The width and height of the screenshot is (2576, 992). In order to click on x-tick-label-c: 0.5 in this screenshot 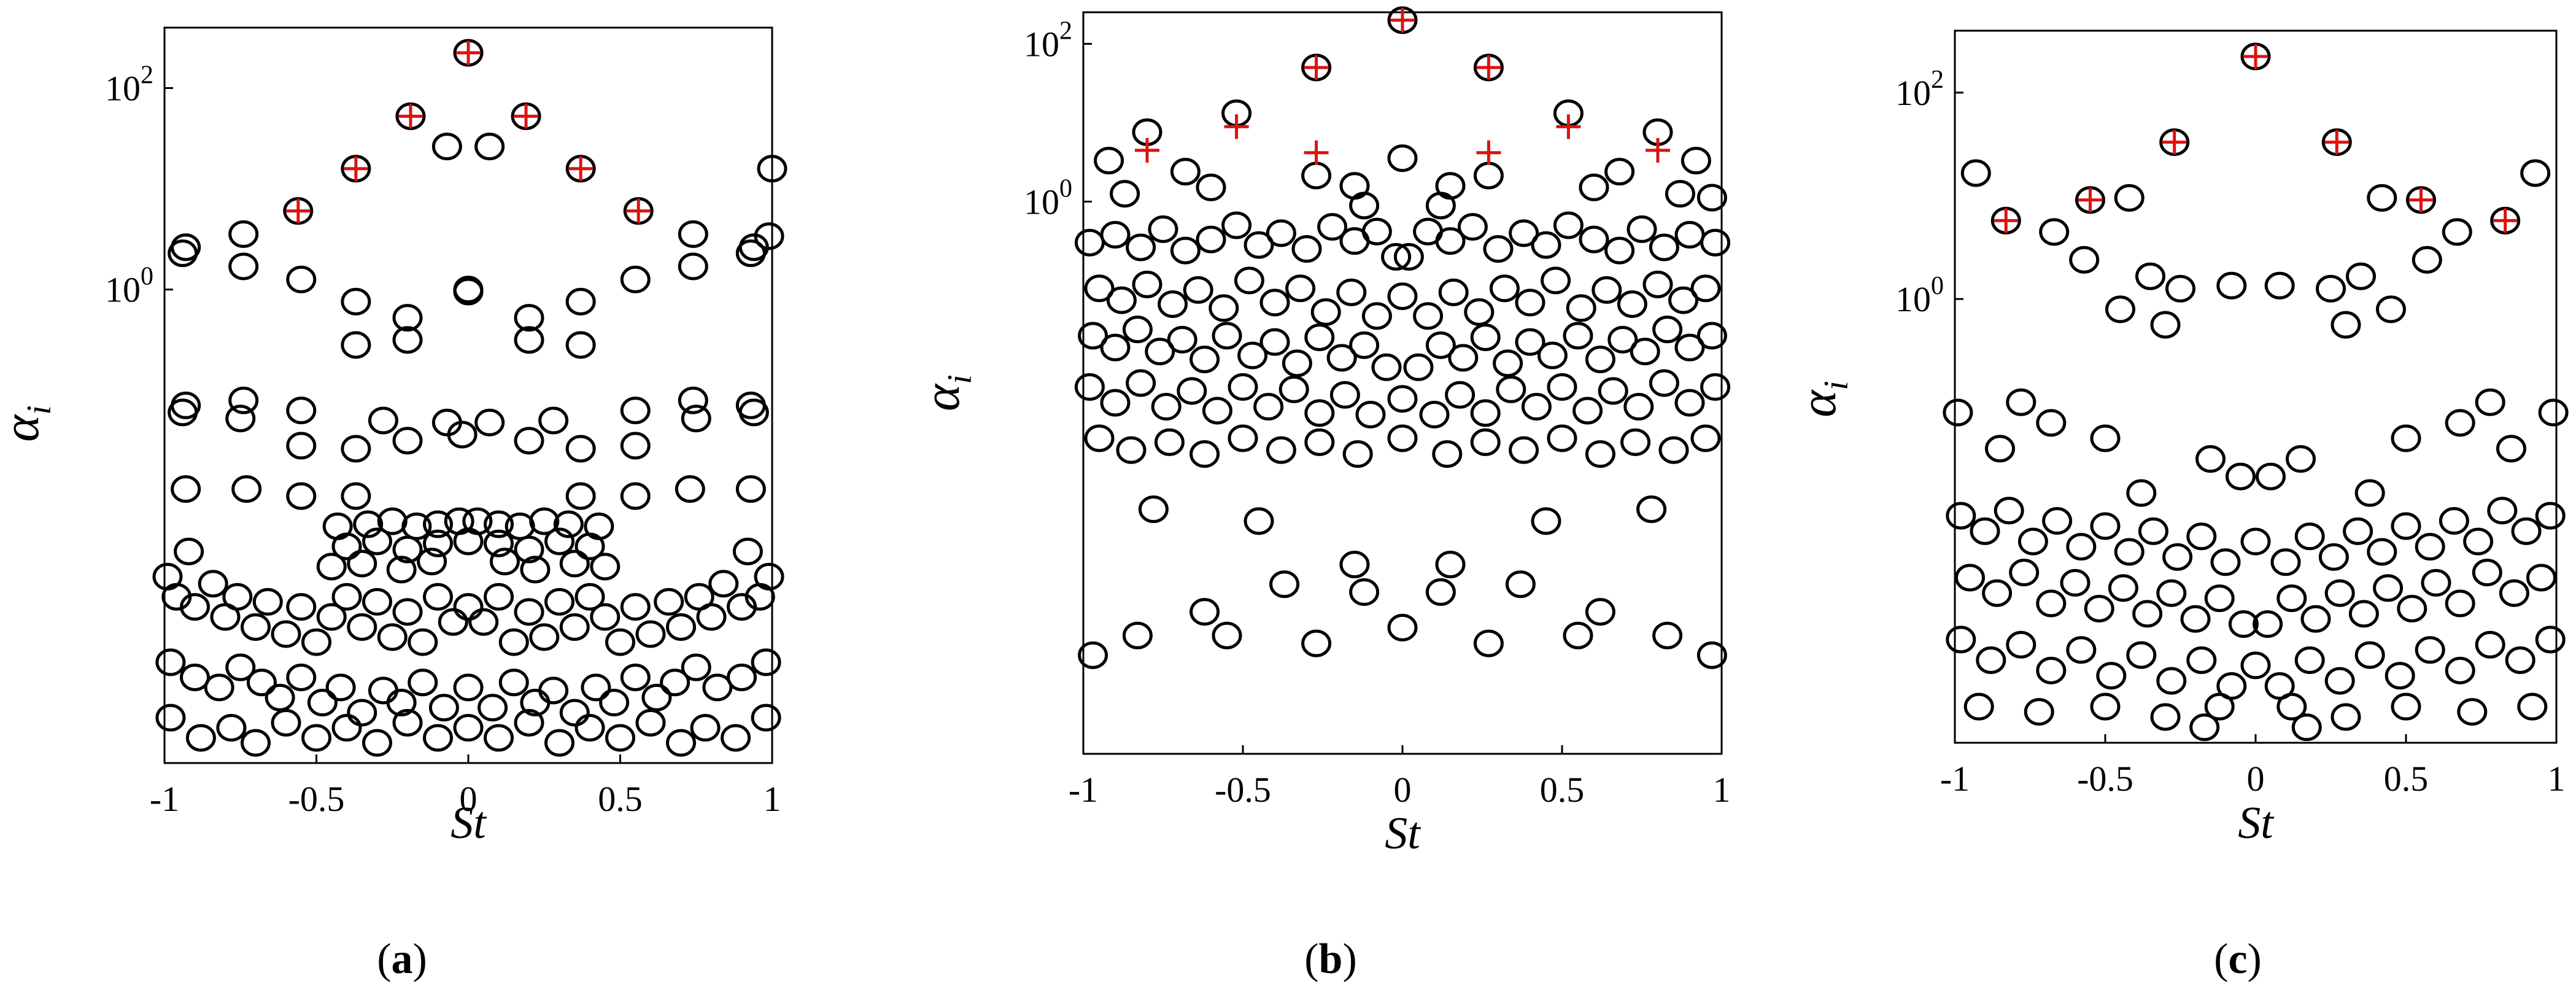, I will do `click(2406, 779)`.